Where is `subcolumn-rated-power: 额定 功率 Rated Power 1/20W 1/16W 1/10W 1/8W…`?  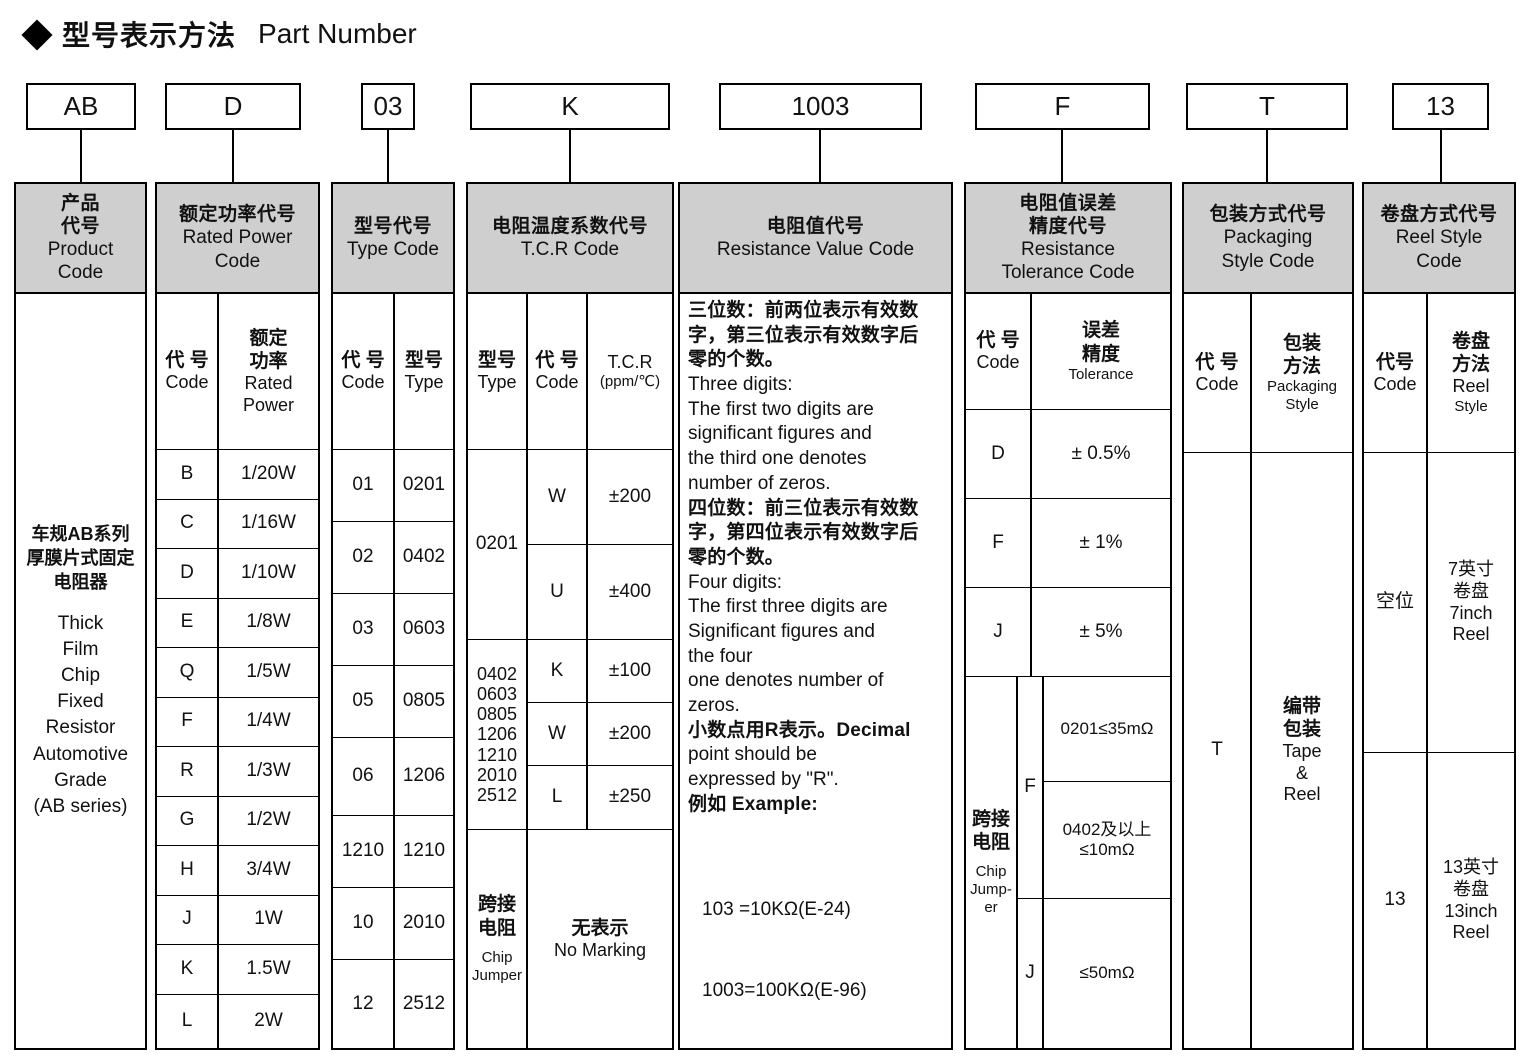 subcolumn-rated-power: 额定 功率 Rated Power 1/20W 1/16W 1/10W 1/8W… is located at coordinates (267, 671).